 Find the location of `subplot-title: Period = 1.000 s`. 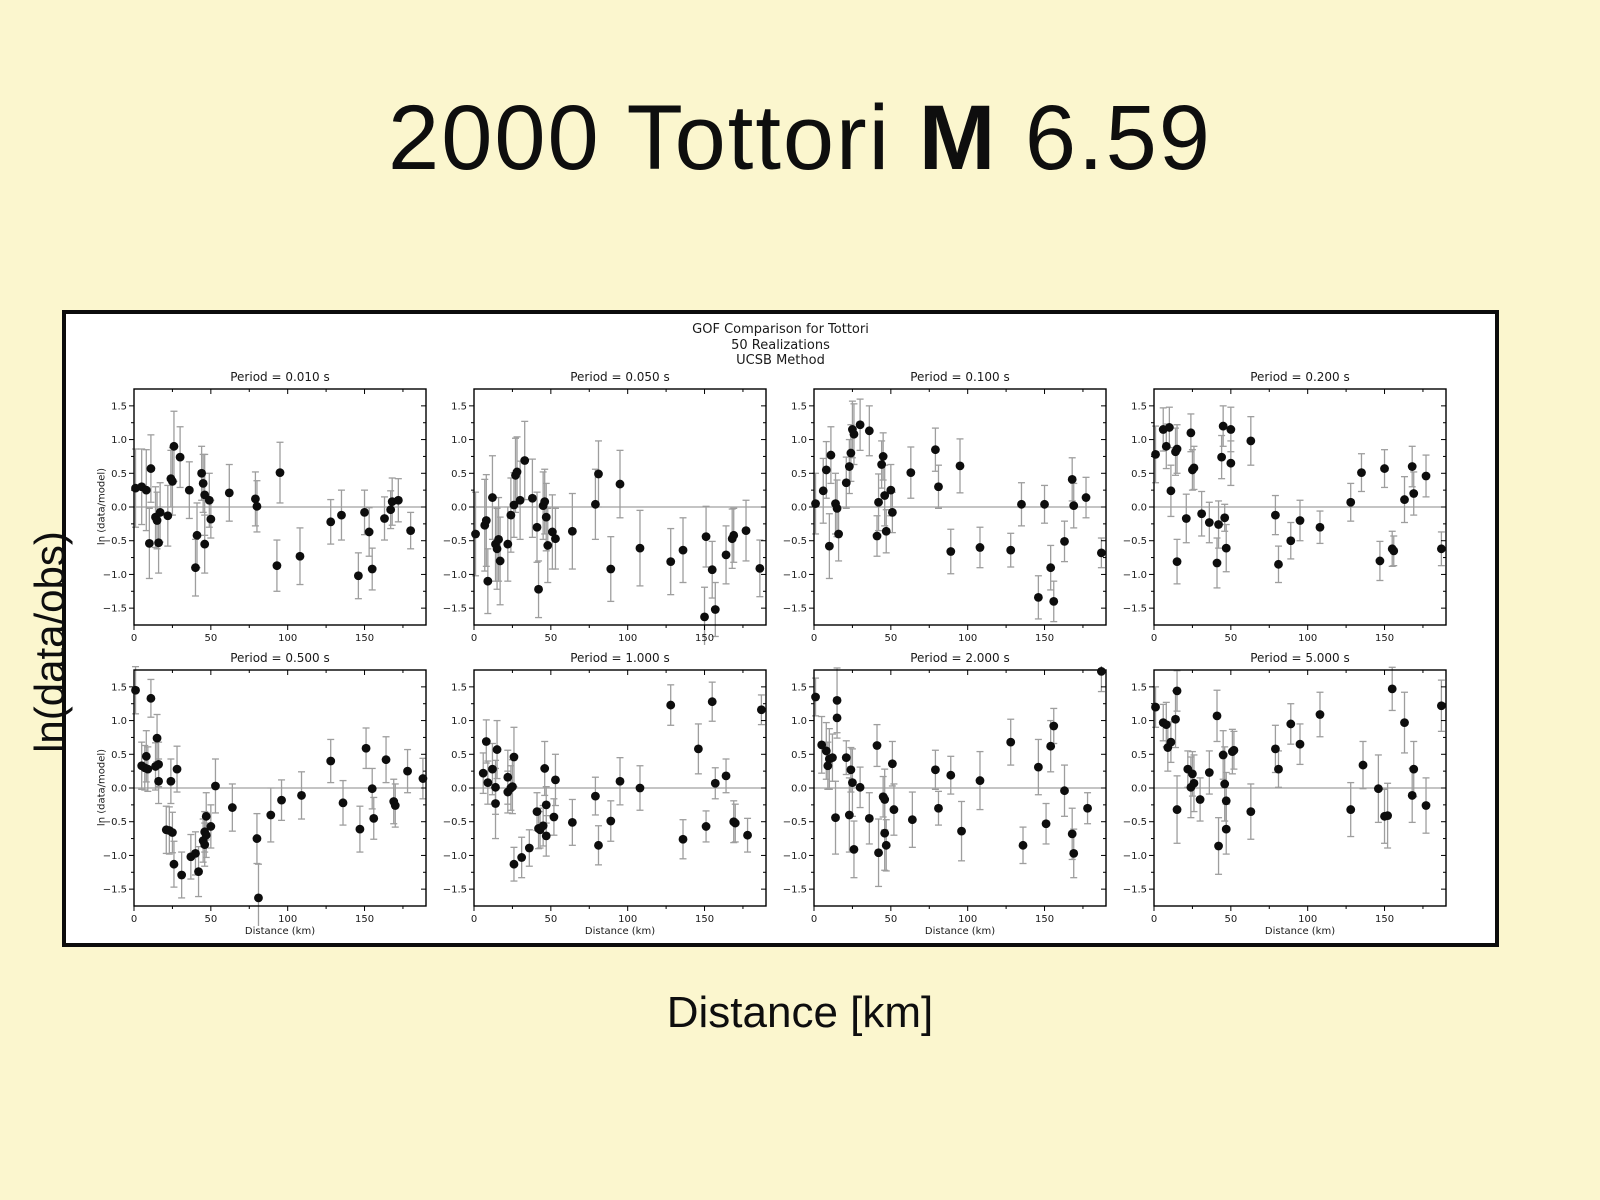

subplot-title: Period = 1.000 s is located at coordinates (620, 658).